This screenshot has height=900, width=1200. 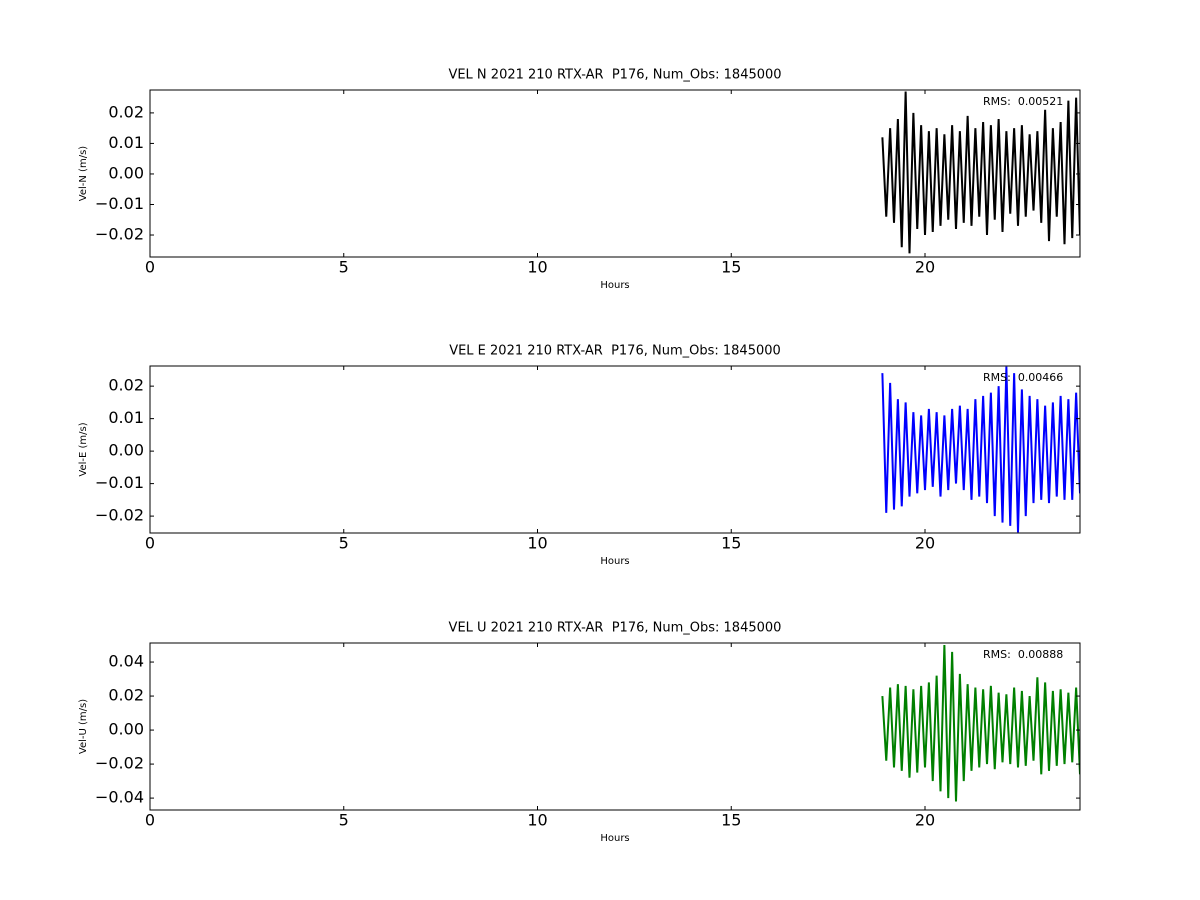 What do you see at coordinates (83, 173) in the screenshot?
I see `y-axis-label: Vel-N (m/s)` at bounding box center [83, 173].